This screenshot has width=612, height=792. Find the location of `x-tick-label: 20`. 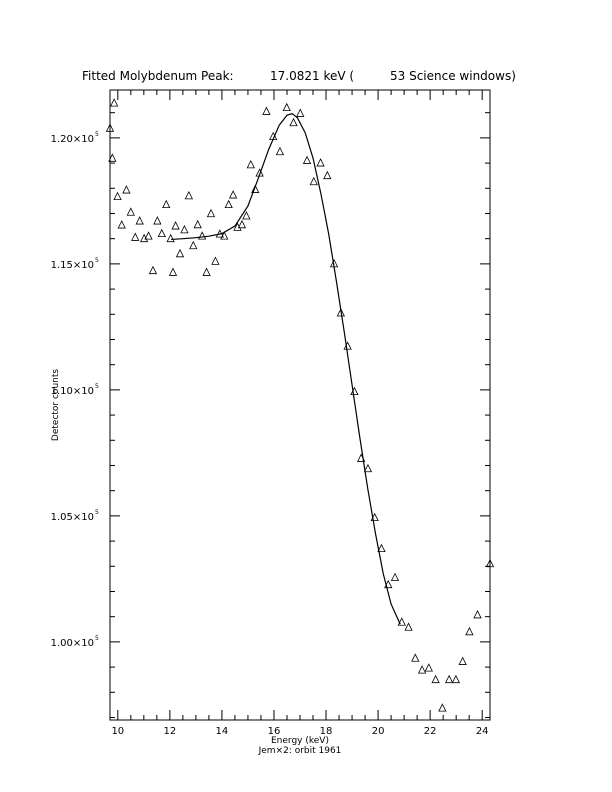

x-tick-label: 20 is located at coordinates (378, 731).